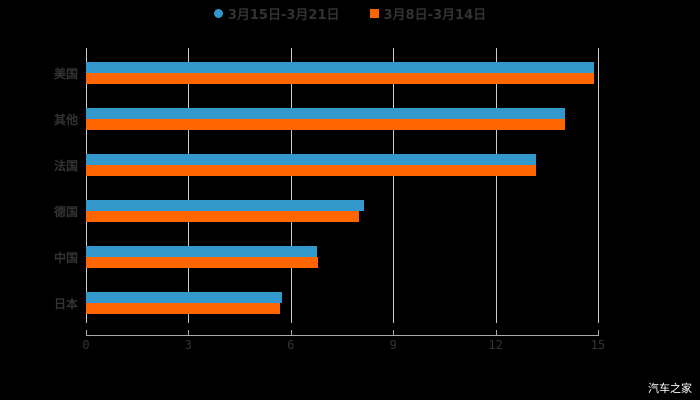 The height and width of the screenshot is (400, 700). What do you see at coordinates (86, 185) in the screenshot?
I see `y-axis-line` at bounding box center [86, 185].